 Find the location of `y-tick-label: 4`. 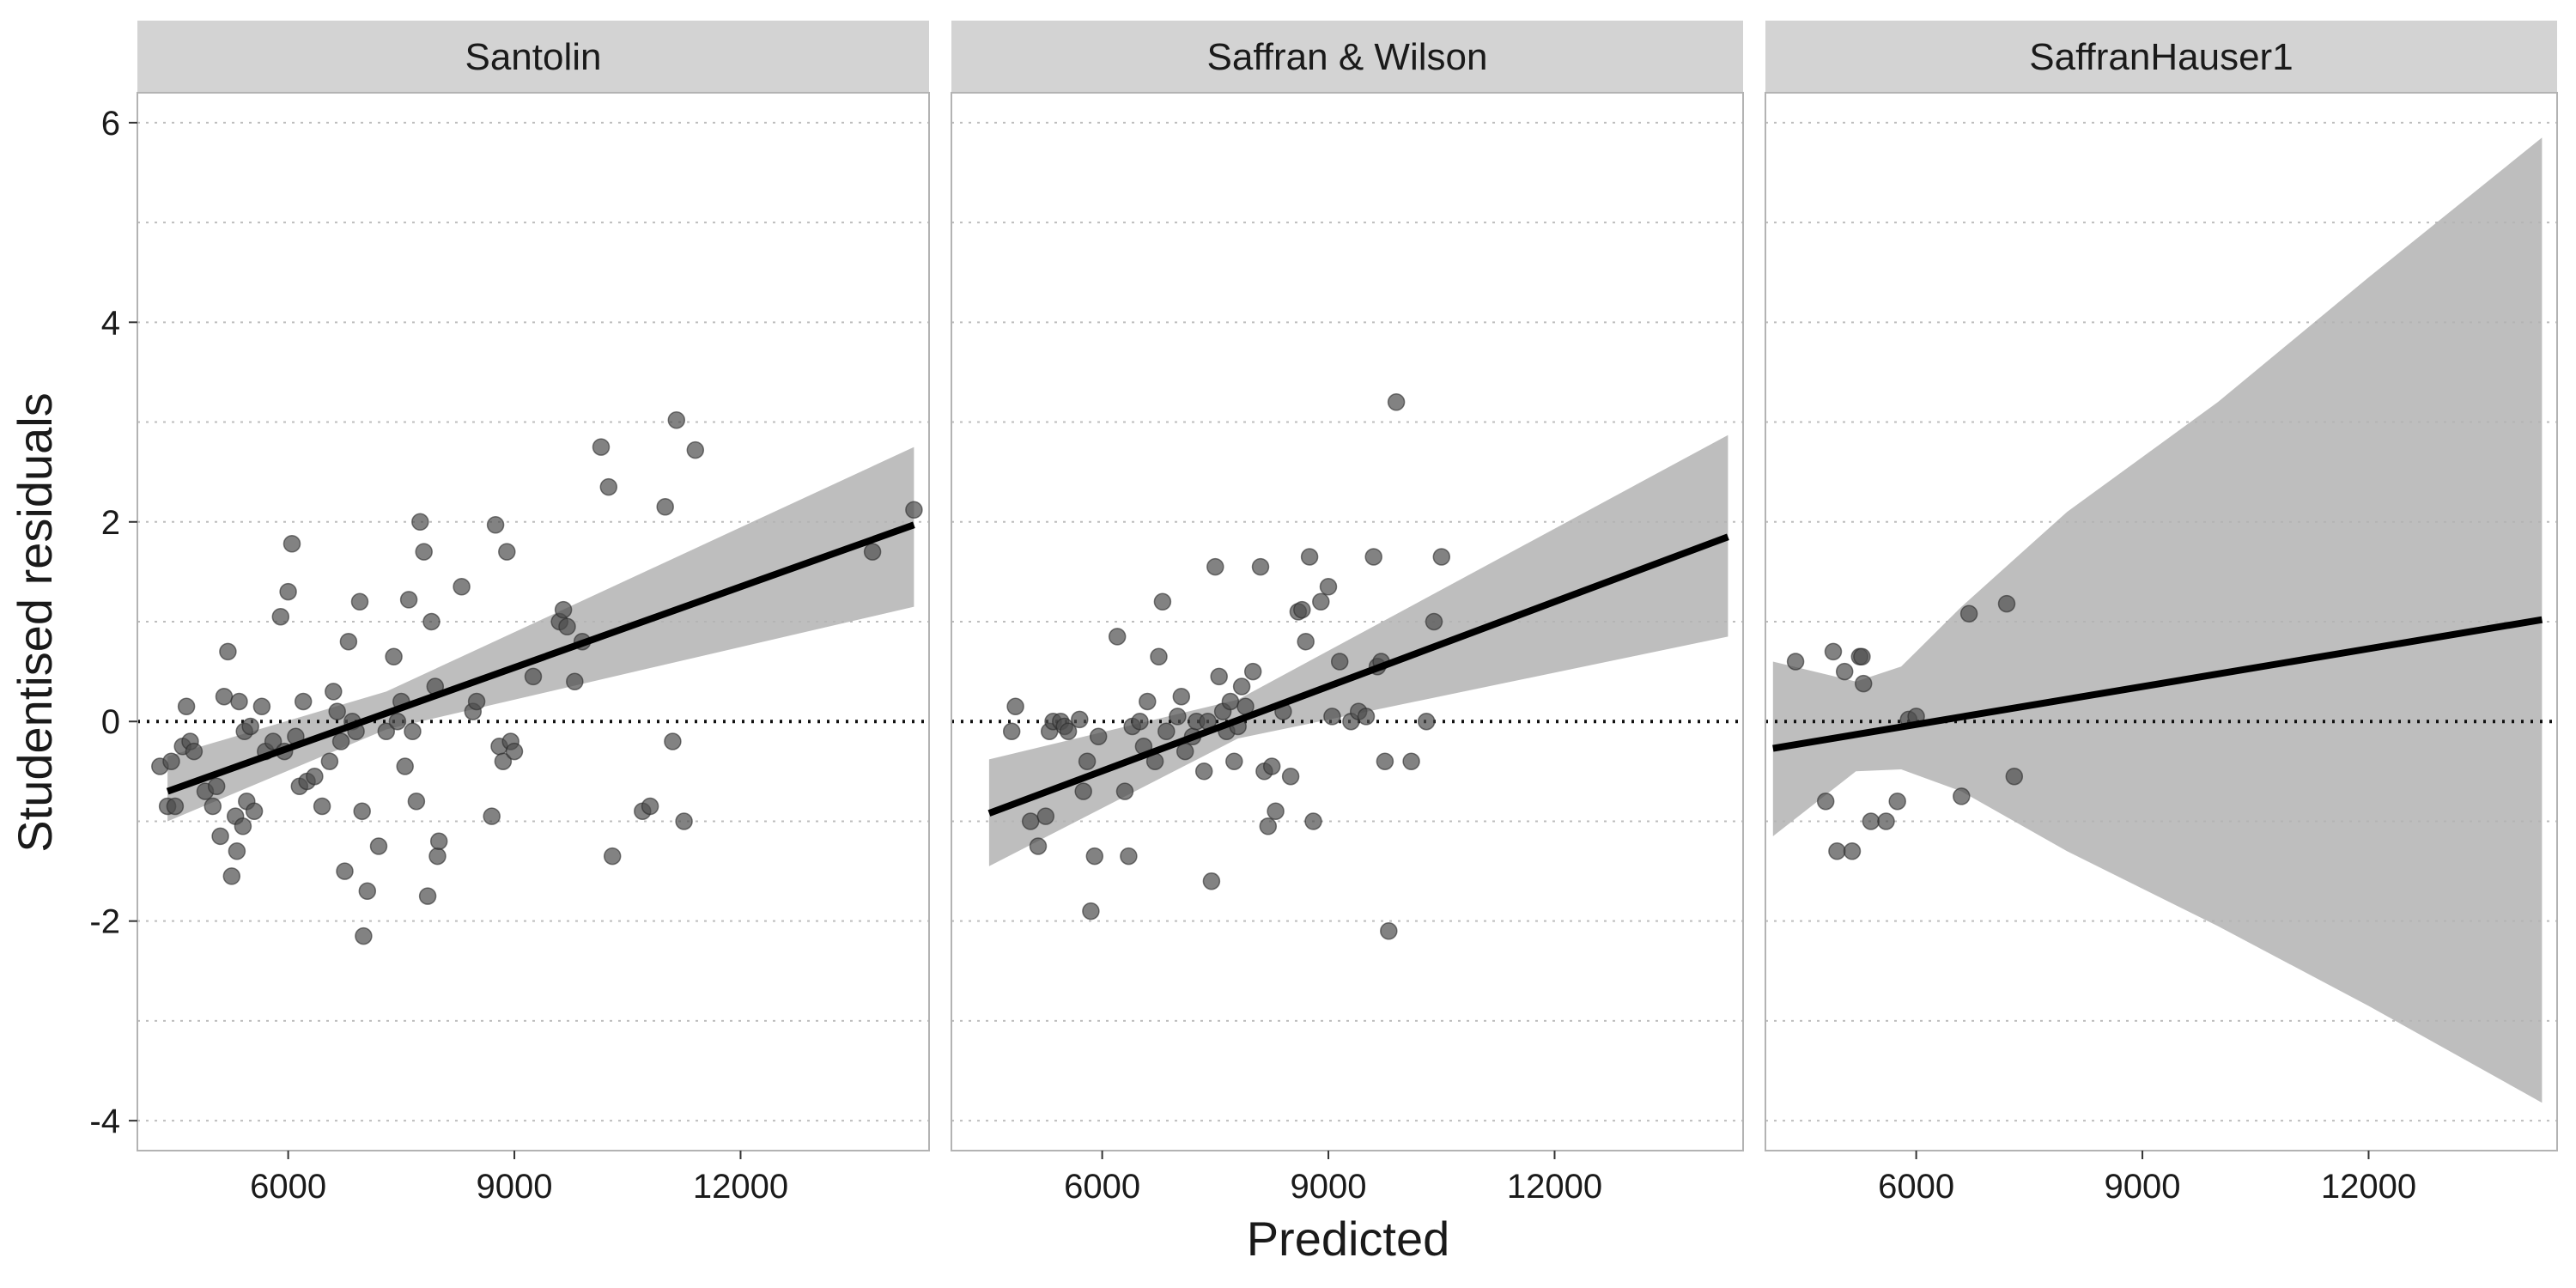

y-tick-label: 4 is located at coordinates (111, 323).